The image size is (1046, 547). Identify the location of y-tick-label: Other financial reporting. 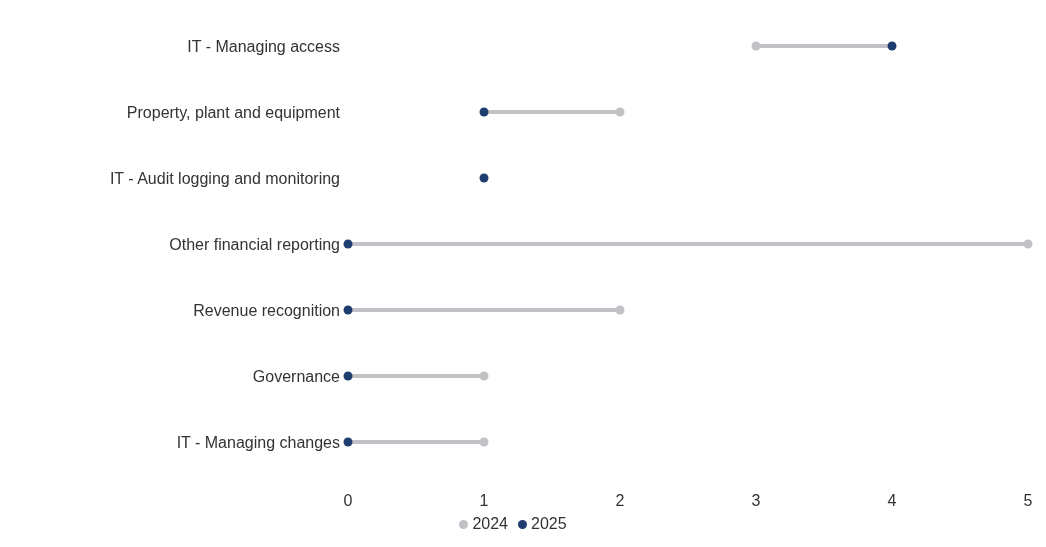
(254, 244).